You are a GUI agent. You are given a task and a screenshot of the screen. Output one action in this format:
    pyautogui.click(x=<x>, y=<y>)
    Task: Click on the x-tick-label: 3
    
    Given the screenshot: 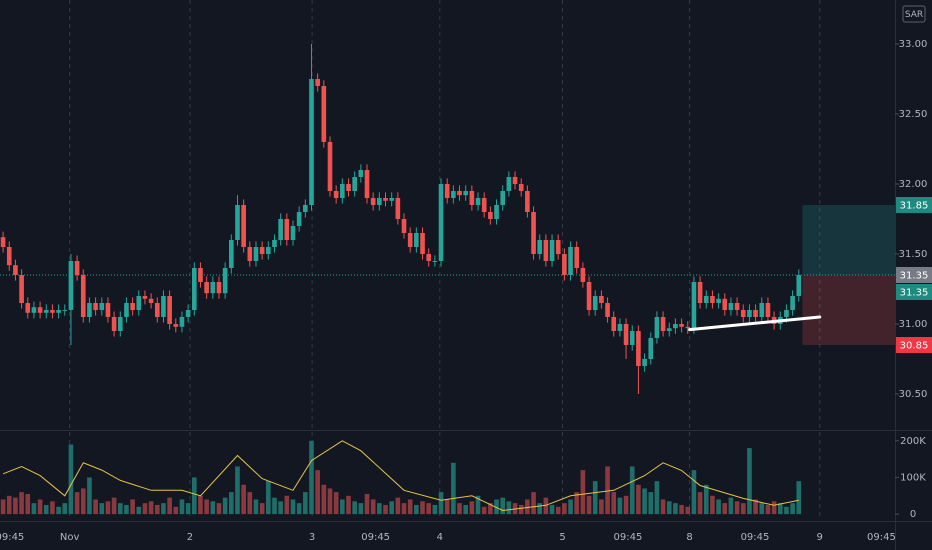 What is the action you would take?
    pyautogui.click(x=312, y=537)
    